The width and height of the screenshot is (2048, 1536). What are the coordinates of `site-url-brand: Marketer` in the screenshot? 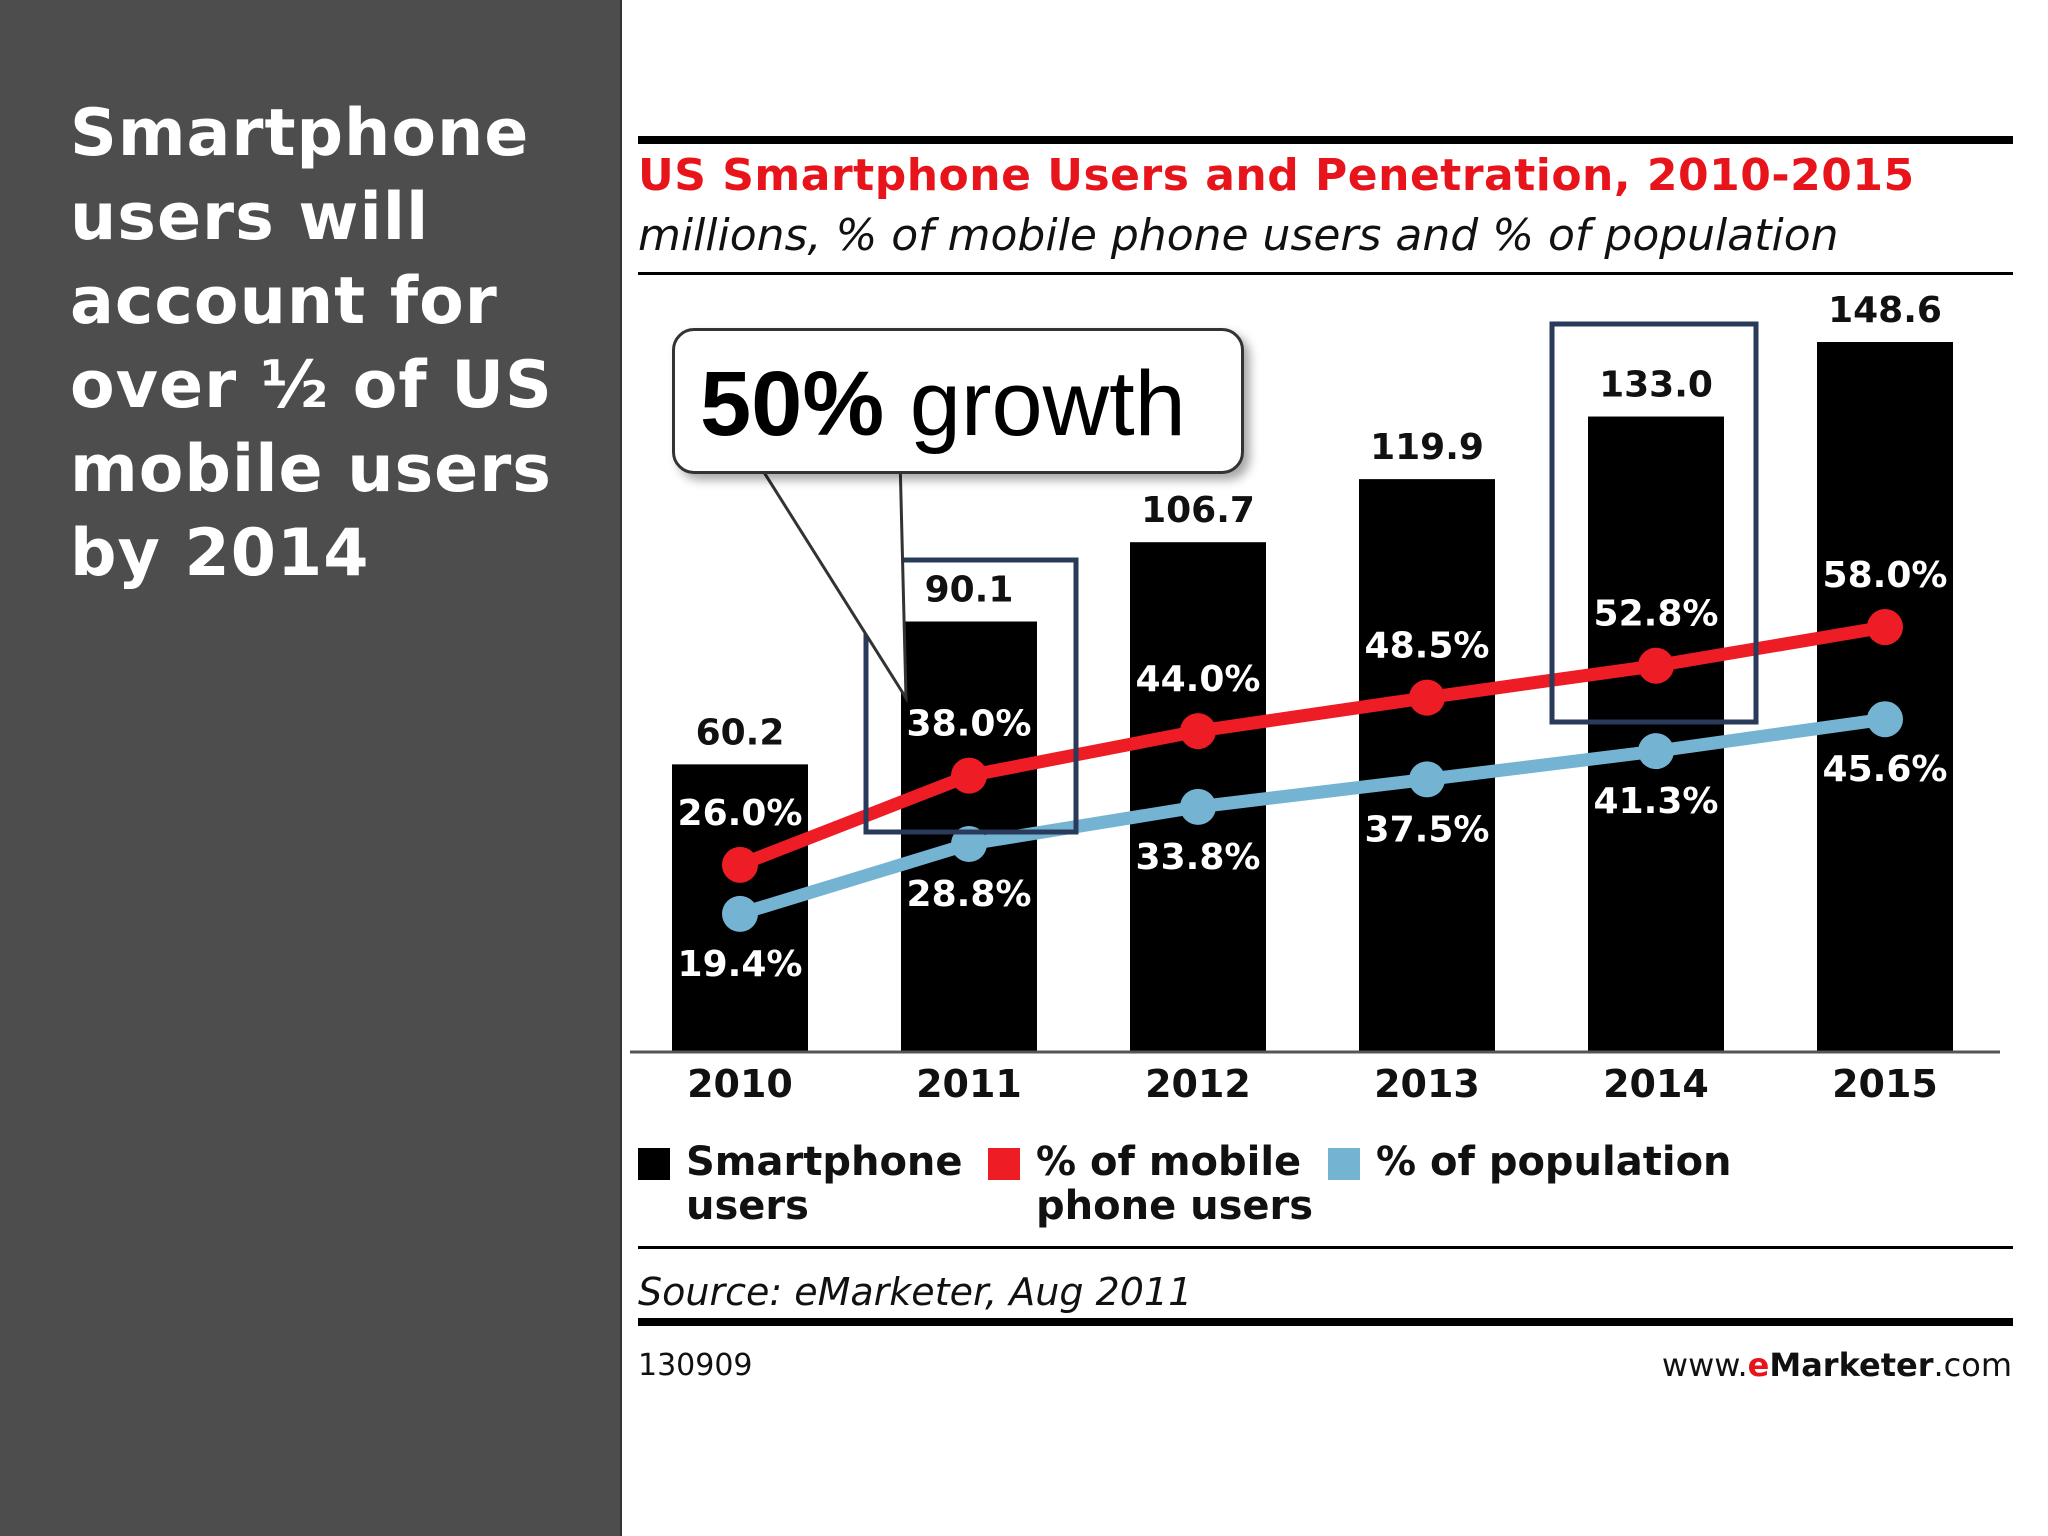 It's located at (1851, 1365).